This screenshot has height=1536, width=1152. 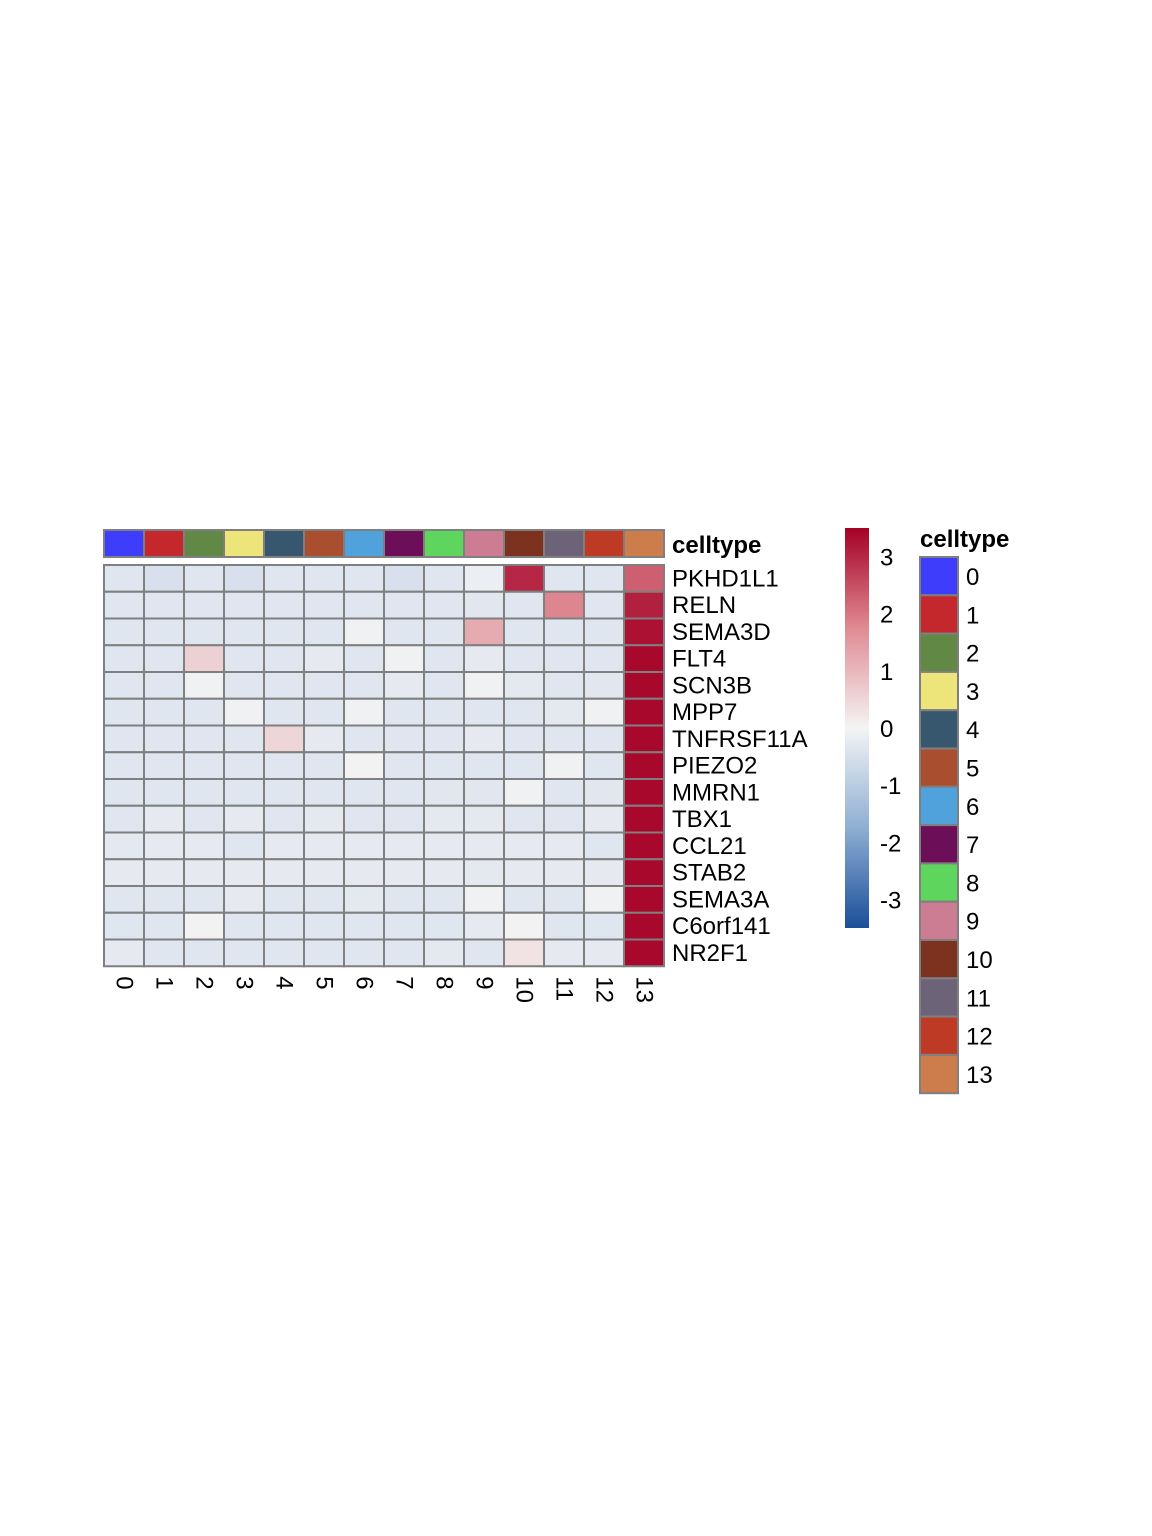 What do you see at coordinates (978, 998) in the screenshot?
I see `legend-label: 11` at bounding box center [978, 998].